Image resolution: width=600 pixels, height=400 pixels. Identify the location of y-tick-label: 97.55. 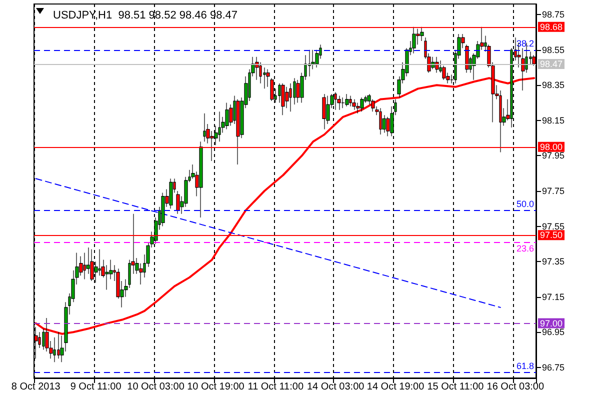
(553, 226).